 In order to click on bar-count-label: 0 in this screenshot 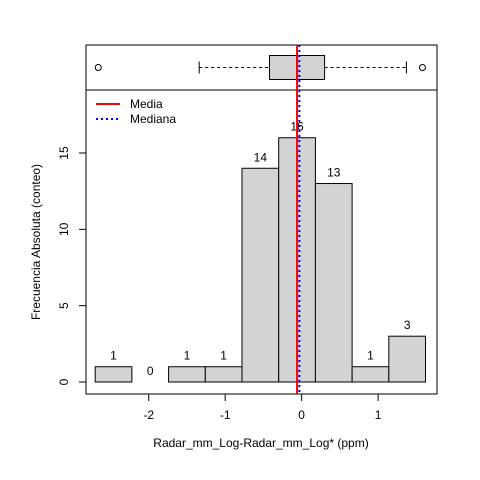, I will do `click(150, 371)`.